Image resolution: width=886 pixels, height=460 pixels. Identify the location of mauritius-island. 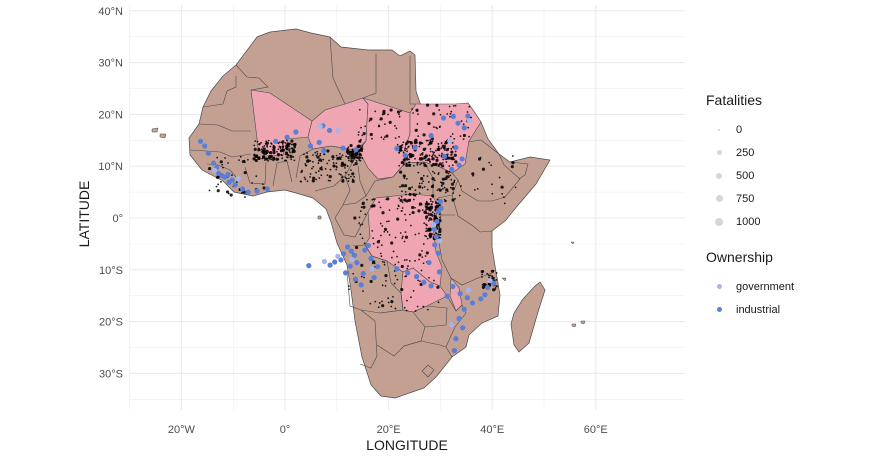
(583, 322).